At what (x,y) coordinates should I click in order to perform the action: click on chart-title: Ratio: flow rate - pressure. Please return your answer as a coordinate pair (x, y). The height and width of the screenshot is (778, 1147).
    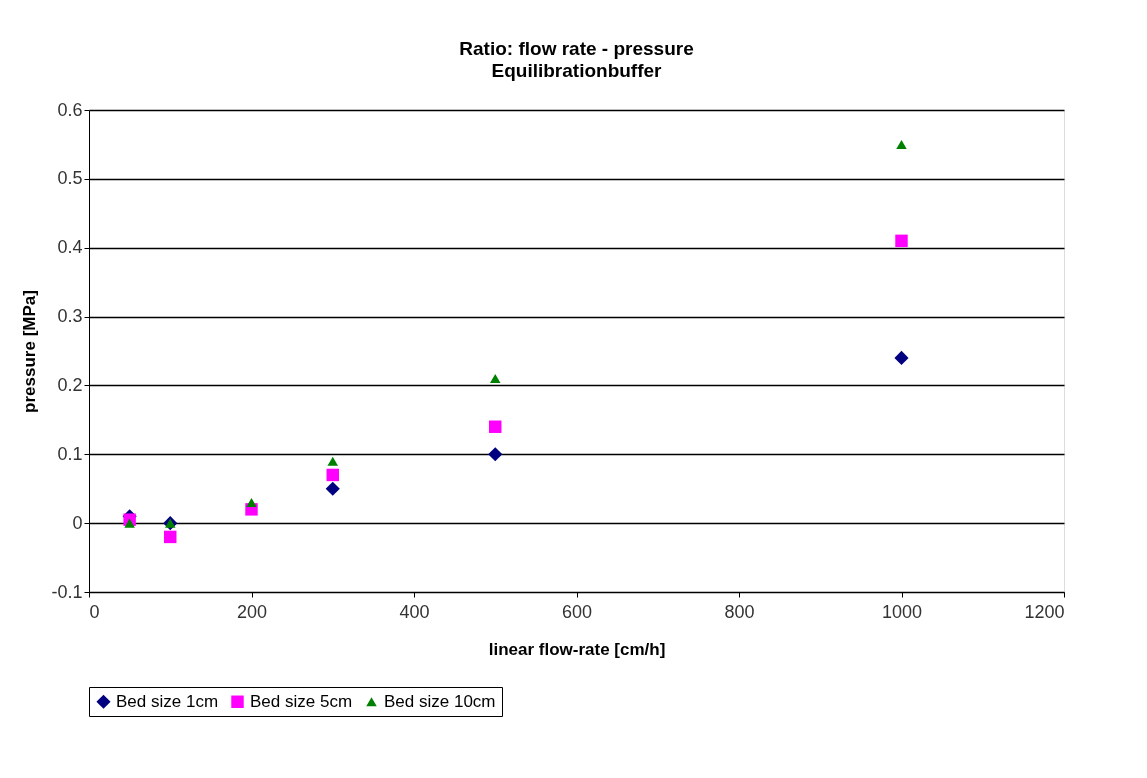
    Looking at the image, I should click on (576, 48).